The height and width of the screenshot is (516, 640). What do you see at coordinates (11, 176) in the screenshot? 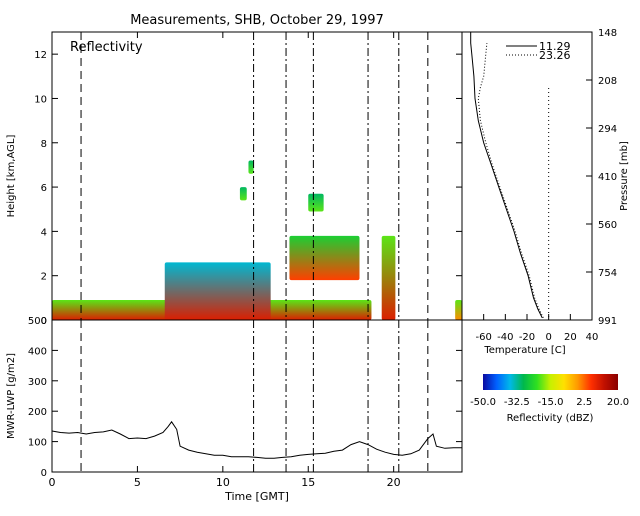
I see `reflectivity-ylabel: Height [km,AGL]` at bounding box center [11, 176].